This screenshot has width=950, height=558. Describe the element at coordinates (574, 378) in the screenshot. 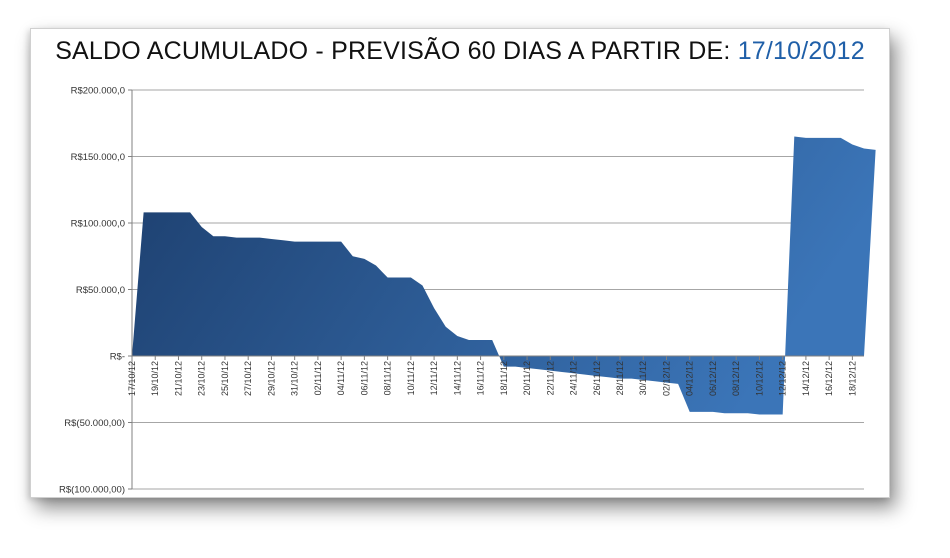

I see `x-tick-label: 24/11/12` at that location.